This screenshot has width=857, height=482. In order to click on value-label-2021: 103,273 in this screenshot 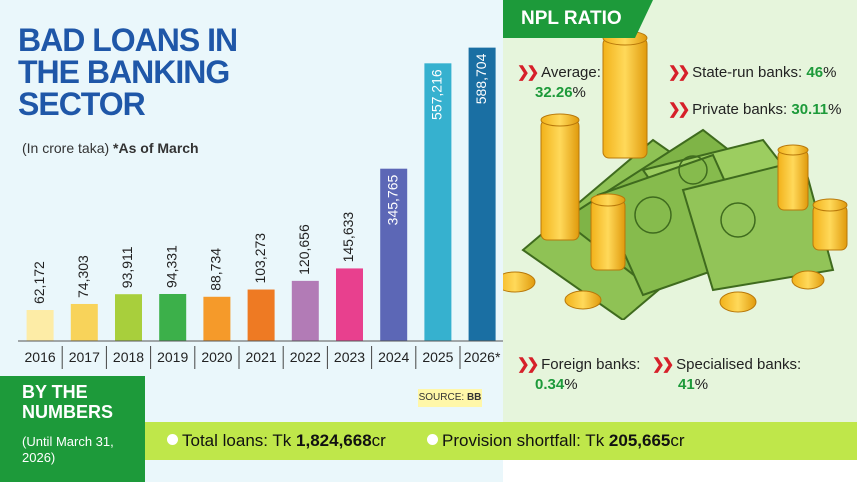, I will do `click(260, 258)`.